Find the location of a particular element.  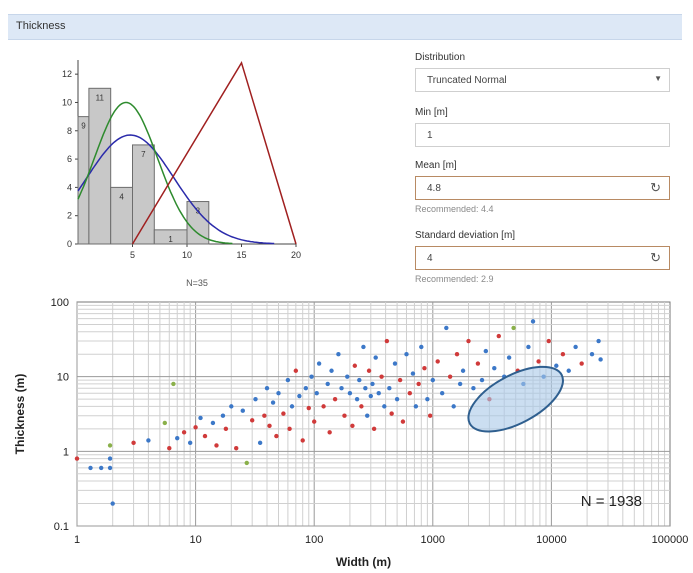

scatter-x-tick-label: 10000 is located at coordinates (551, 540).